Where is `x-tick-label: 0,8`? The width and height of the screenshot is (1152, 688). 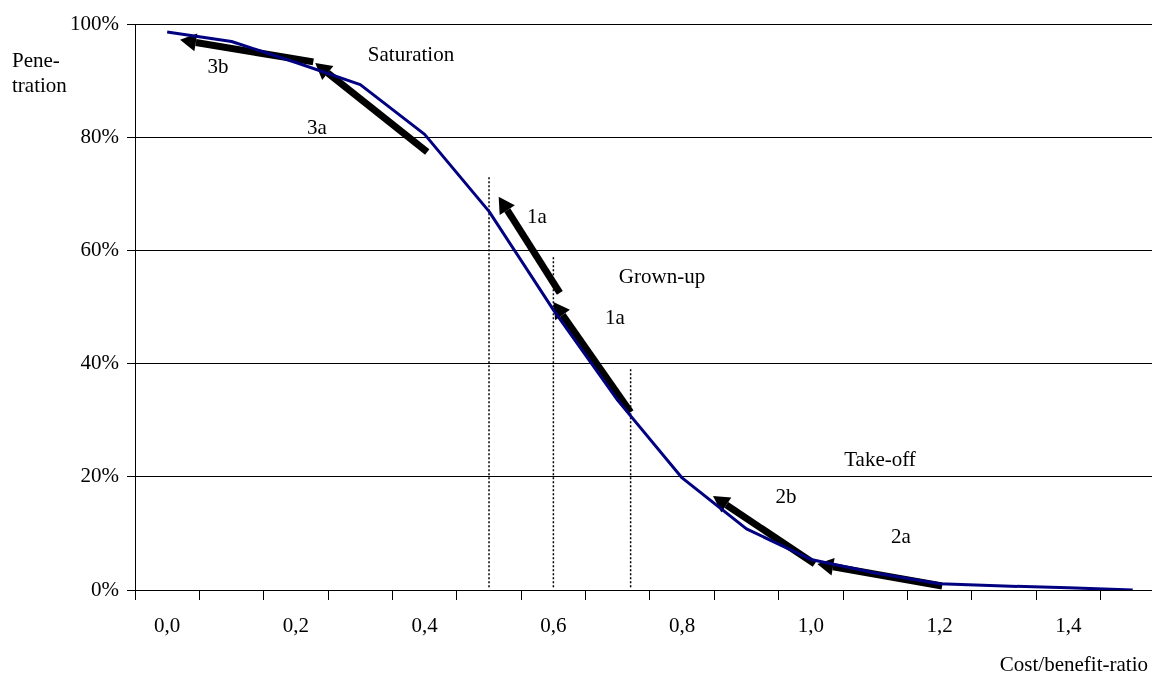 x-tick-label: 0,8 is located at coordinates (682, 625).